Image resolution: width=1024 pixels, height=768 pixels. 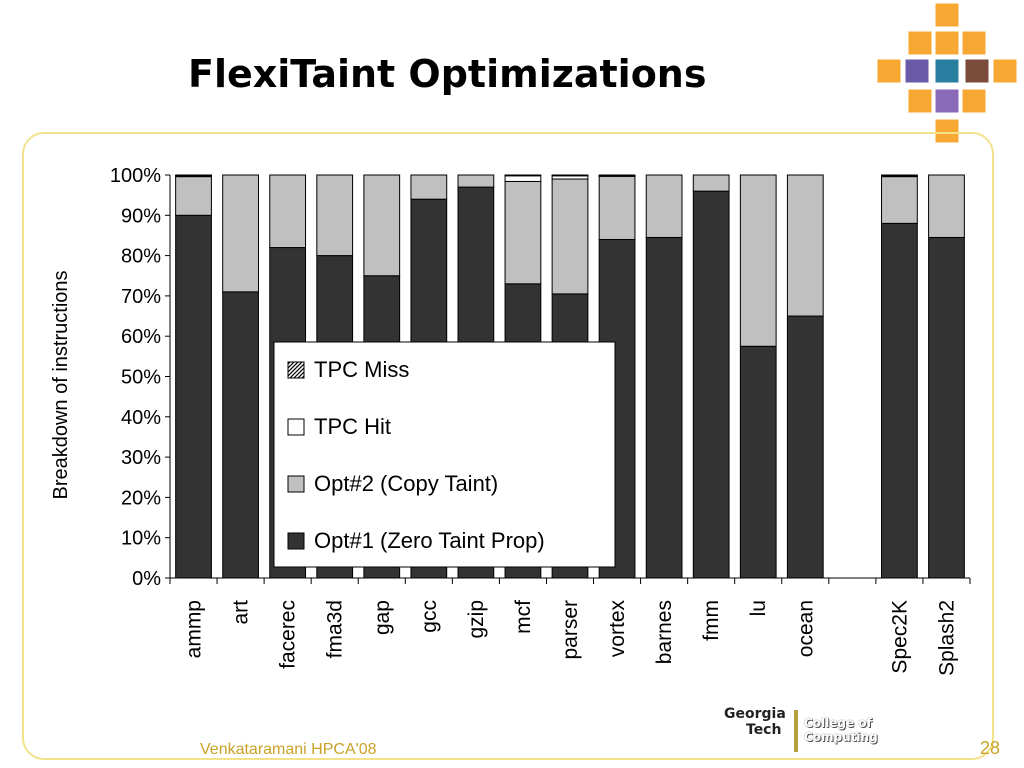 I want to click on y-tick-label: 80%, so click(x=141, y=257).